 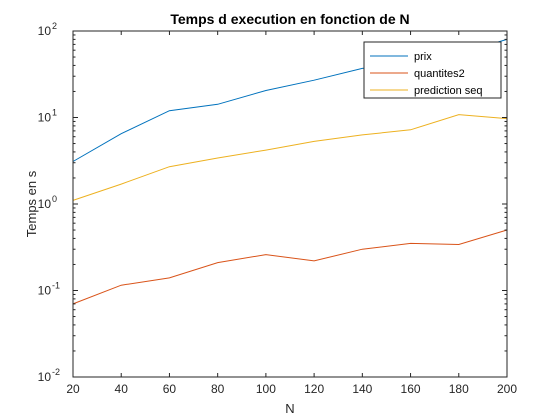 What do you see at coordinates (448, 91) in the screenshot?
I see `legend-label-3: prediction seq` at bounding box center [448, 91].